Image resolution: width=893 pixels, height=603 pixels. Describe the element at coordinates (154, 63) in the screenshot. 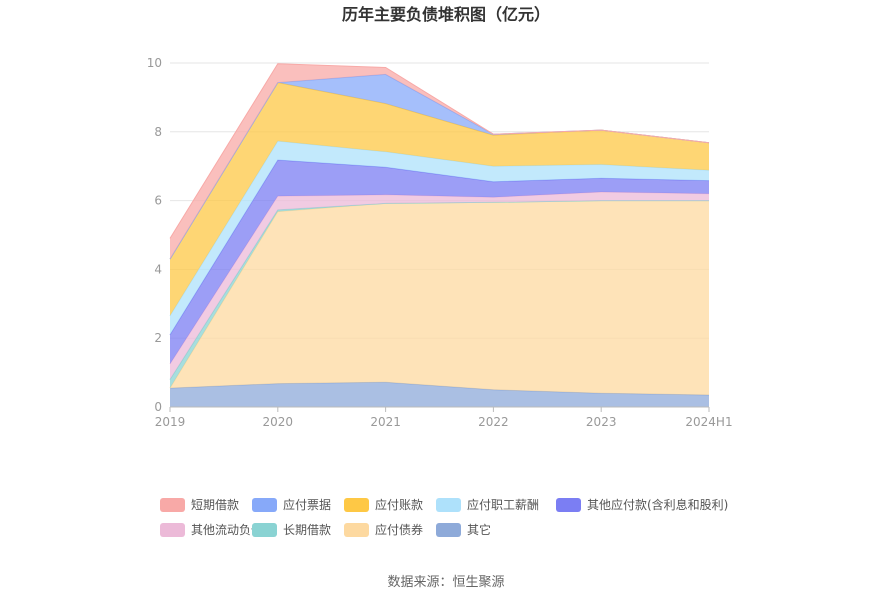

I see `y-tick-label: 10` at that location.